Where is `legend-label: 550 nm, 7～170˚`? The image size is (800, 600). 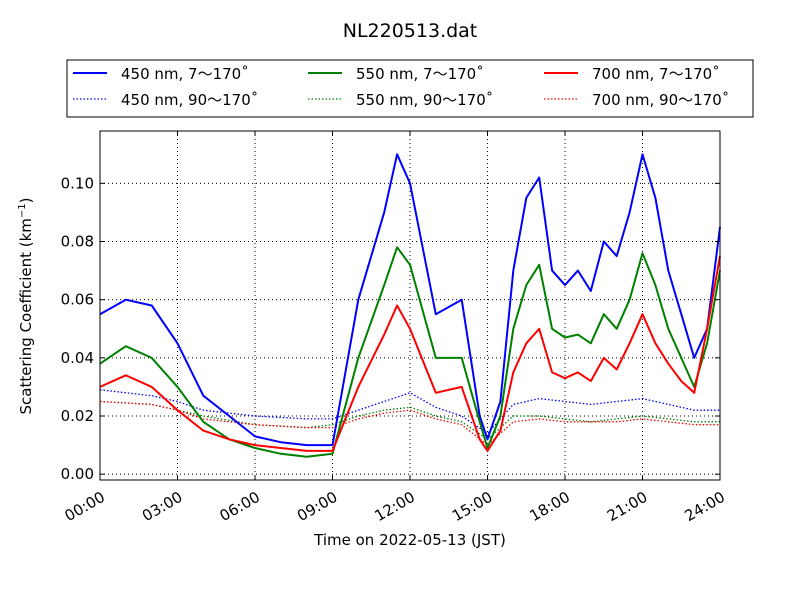 legend-label: 550 nm, 7～170˚ is located at coordinates (420, 74).